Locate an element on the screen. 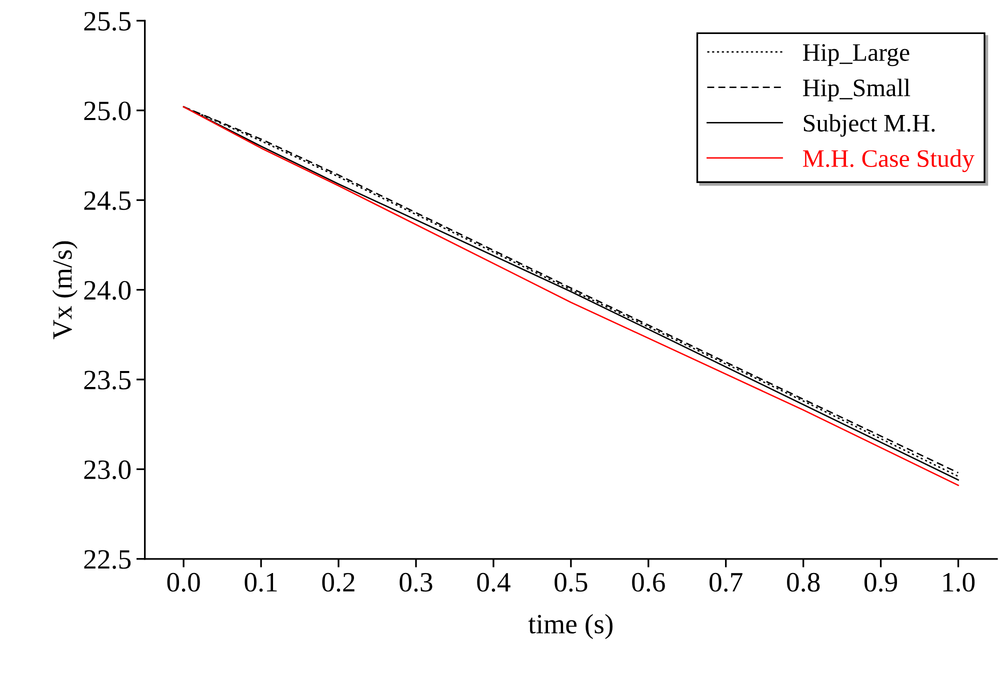  legend-label: Hip_Small is located at coordinates (856, 90).